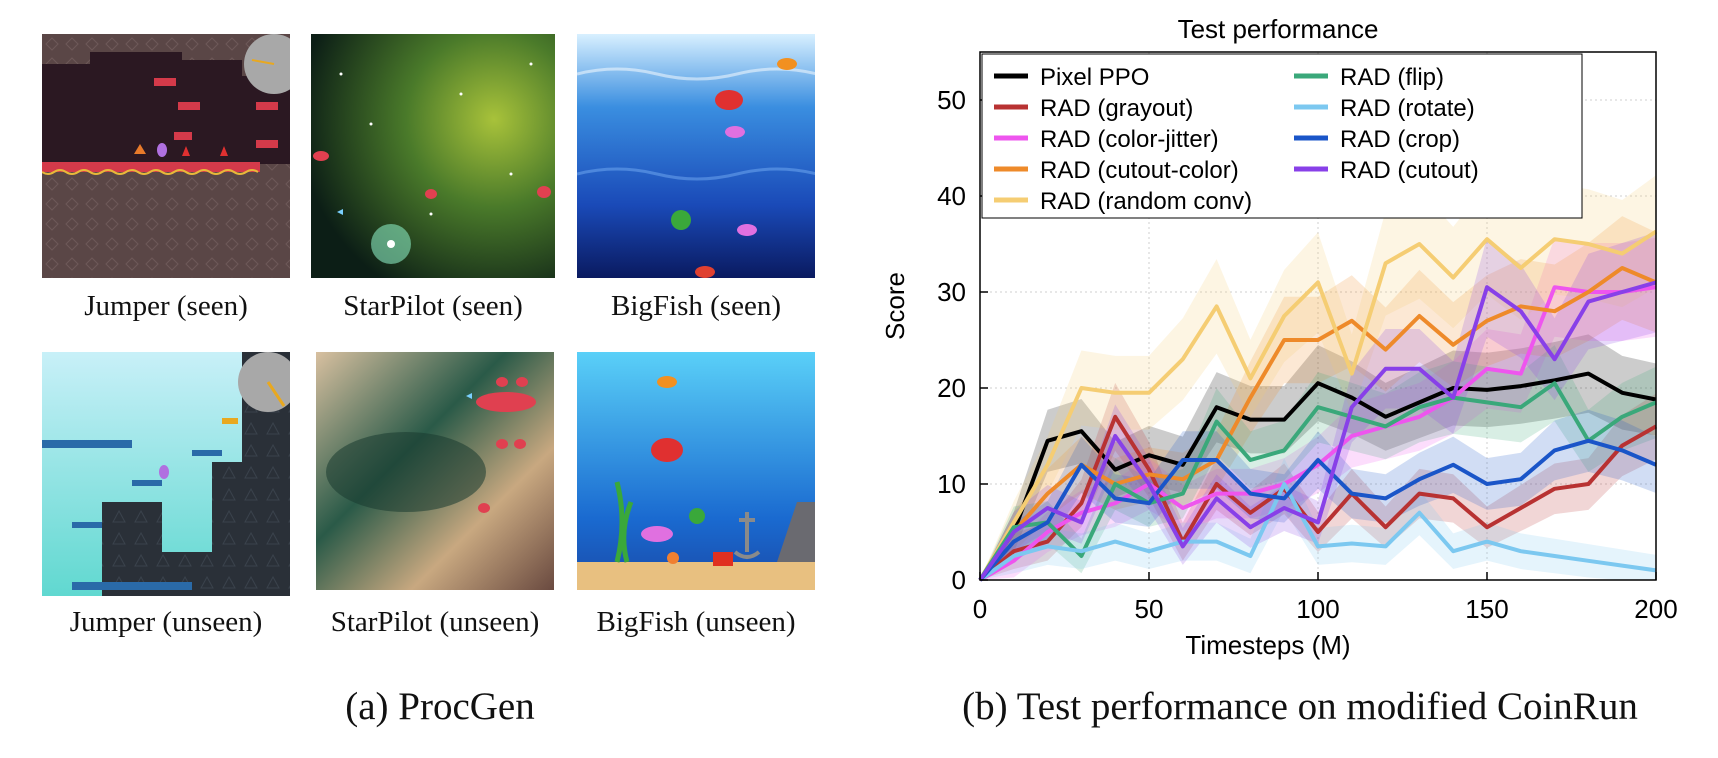 The width and height of the screenshot is (1718, 758). I want to click on thumbnail-starpilot-unseen, so click(435, 471).